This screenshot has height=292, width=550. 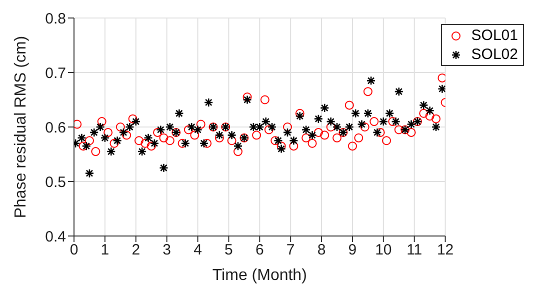 What do you see at coordinates (445, 250) in the screenshot?
I see `x-tick-label: 12` at bounding box center [445, 250].